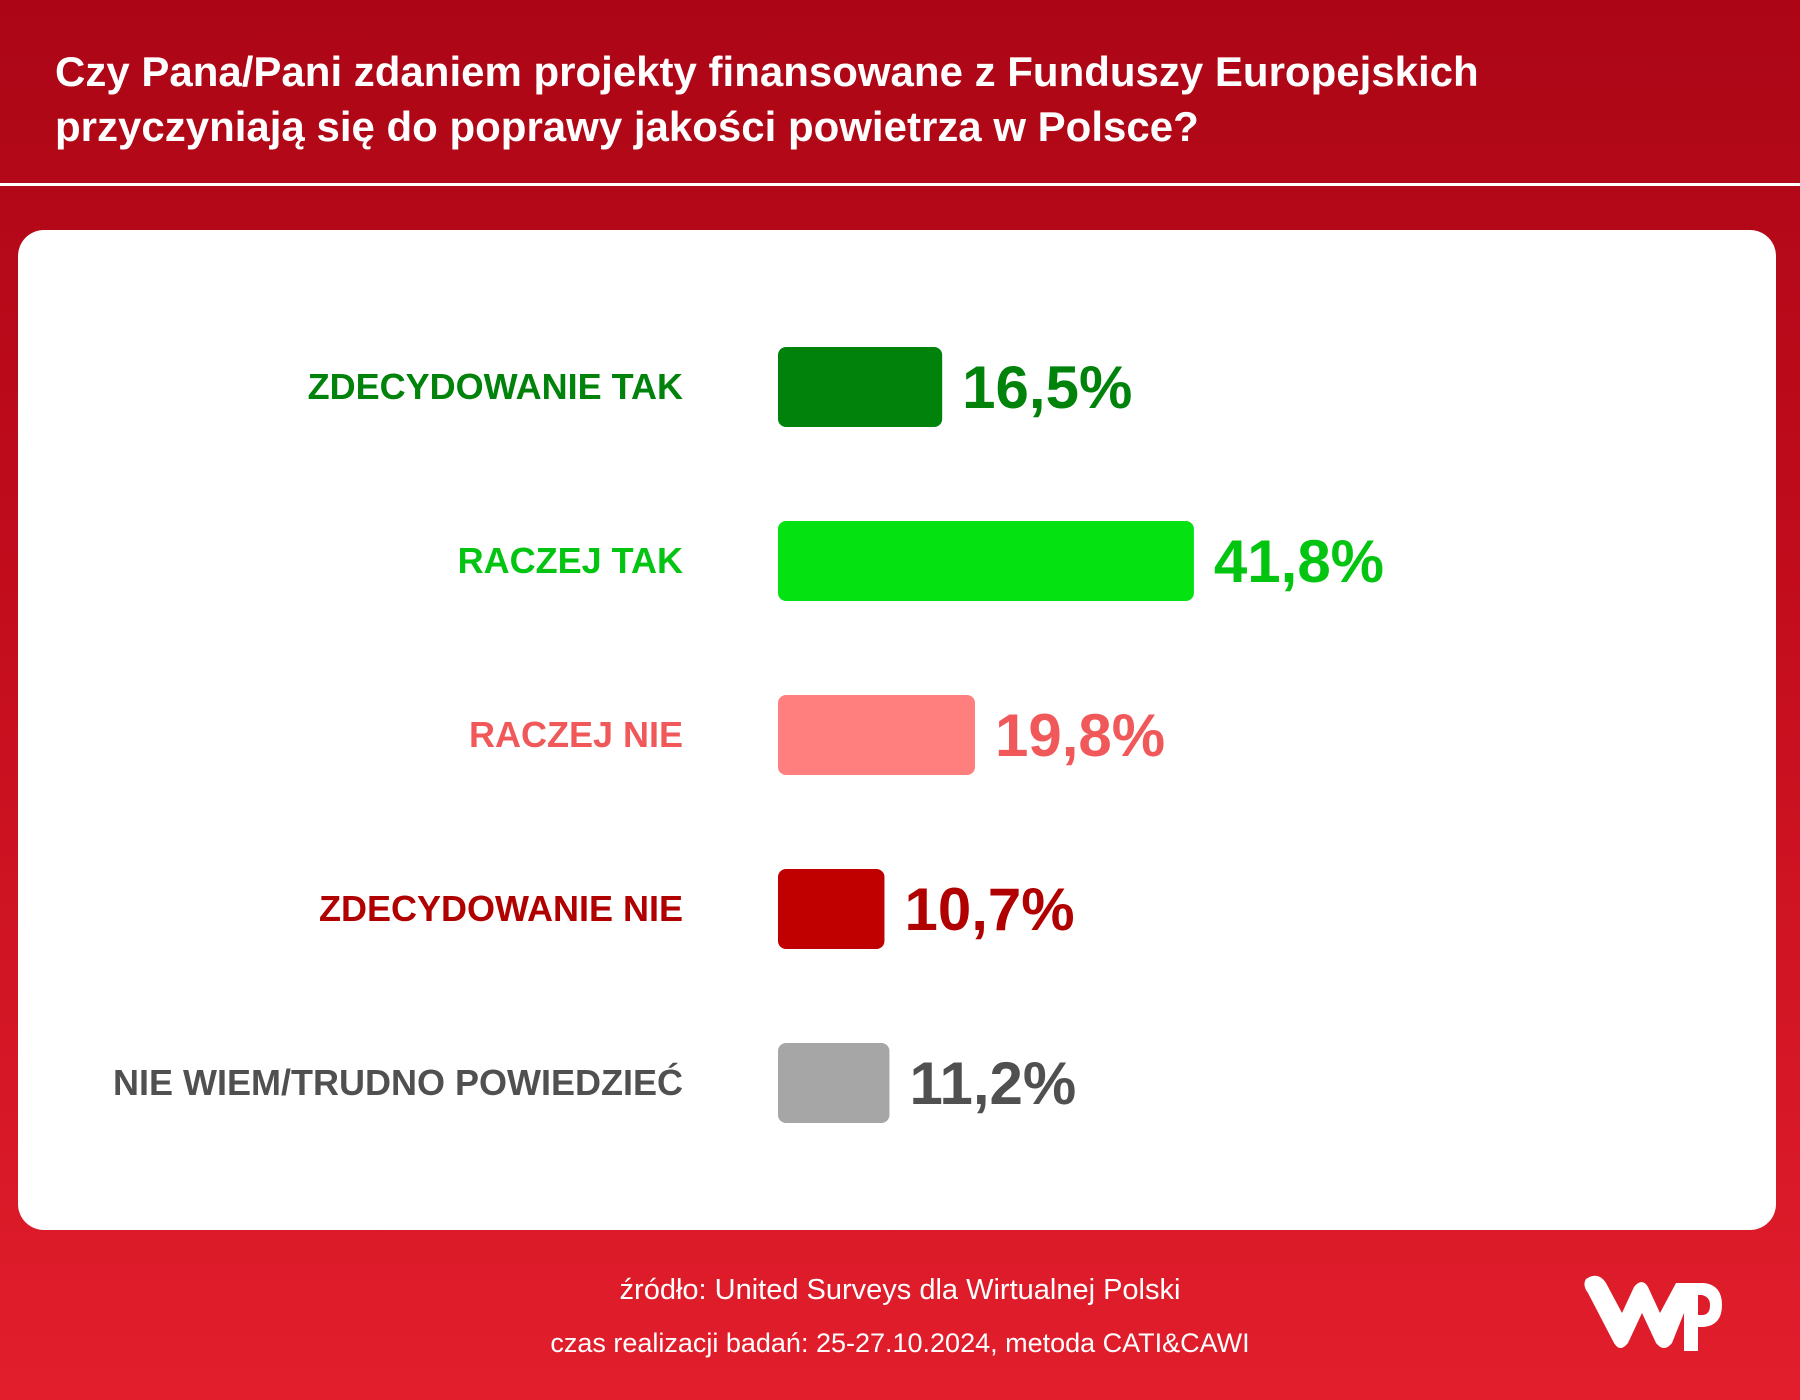  I want to click on category-label: RACZEJ NIE, so click(576, 734).